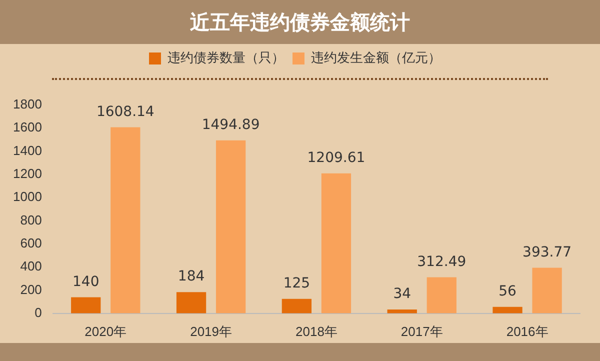 The width and height of the screenshot is (600, 361). Describe the element at coordinates (231, 124) in the screenshot. I see `data-label: 1494.89` at that location.